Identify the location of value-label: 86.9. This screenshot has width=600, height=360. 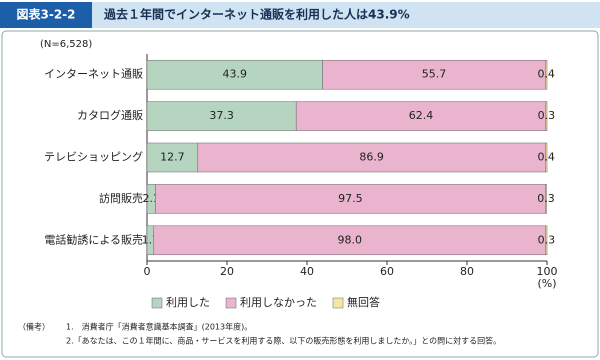
(371, 157).